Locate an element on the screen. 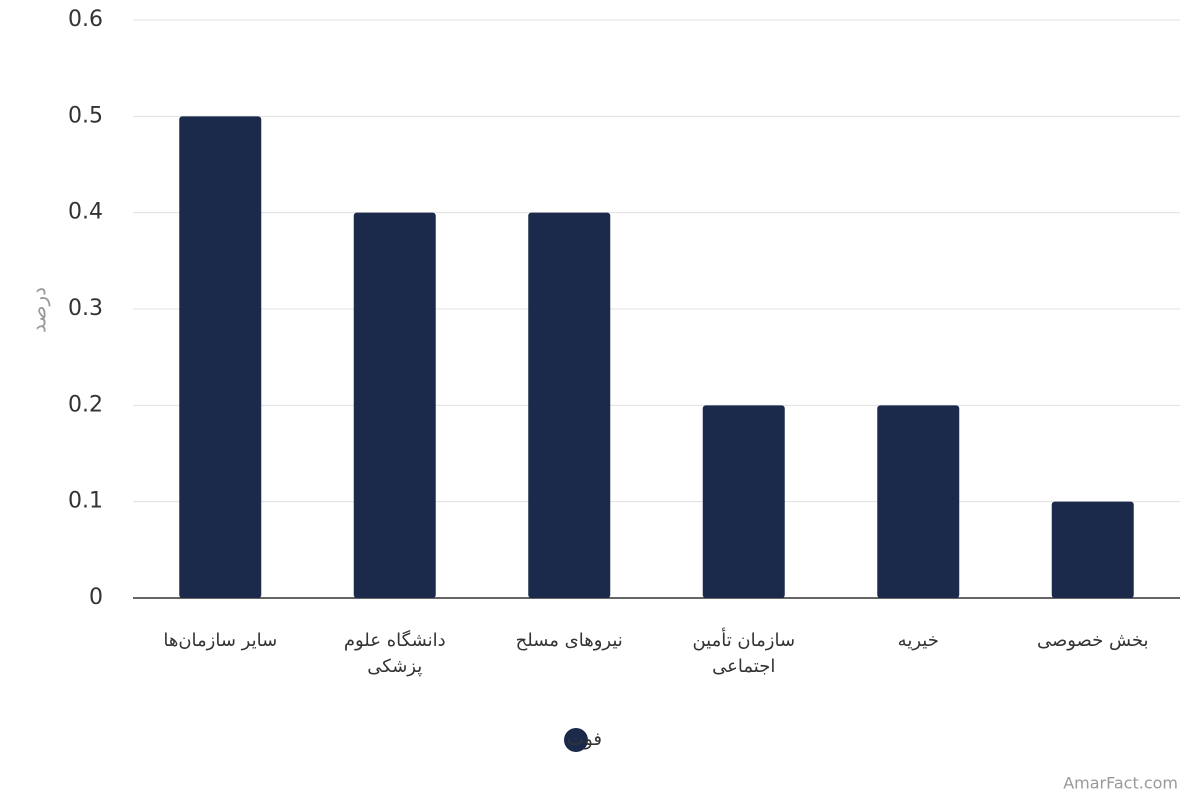  y-tick-label: 0.2 is located at coordinates (85, 404).